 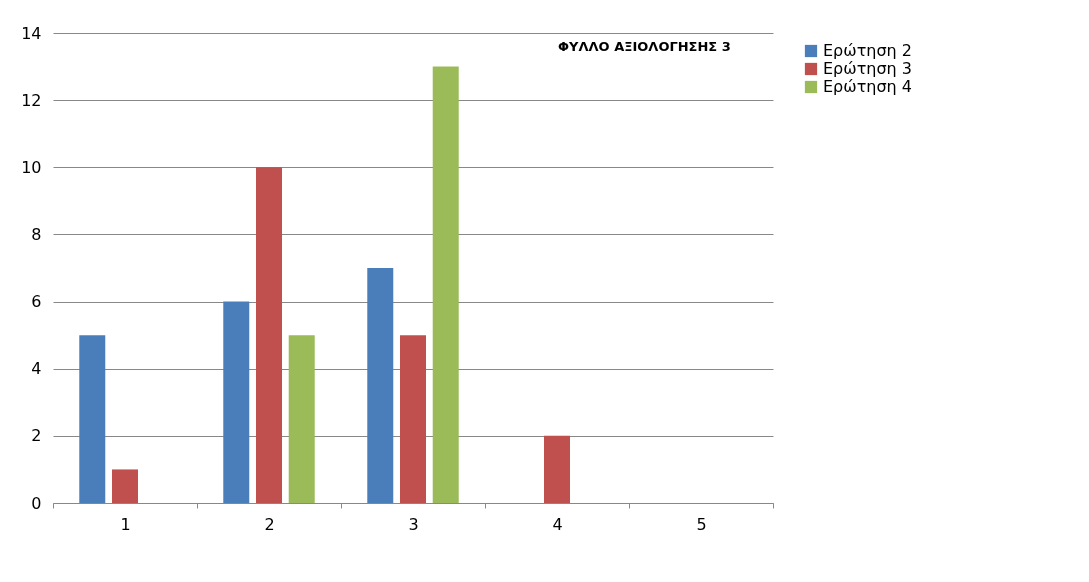 What do you see at coordinates (867, 86) in the screenshot?
I see `legend-label: Ερώτηση 4` at bounding box center [867, 86].